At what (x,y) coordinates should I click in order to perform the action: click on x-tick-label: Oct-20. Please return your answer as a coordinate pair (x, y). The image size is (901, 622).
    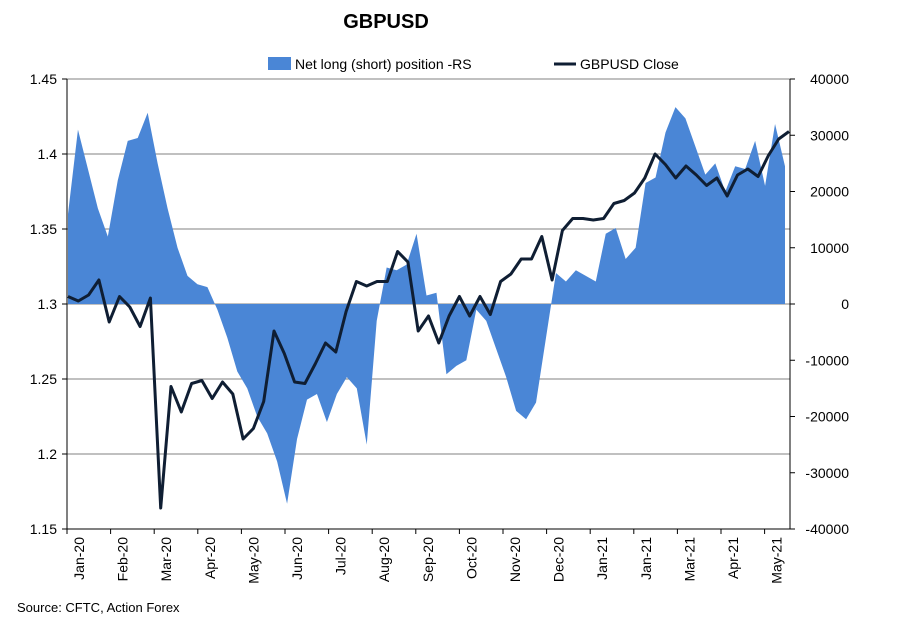
    Looking at the image, I should click on (471, 558).